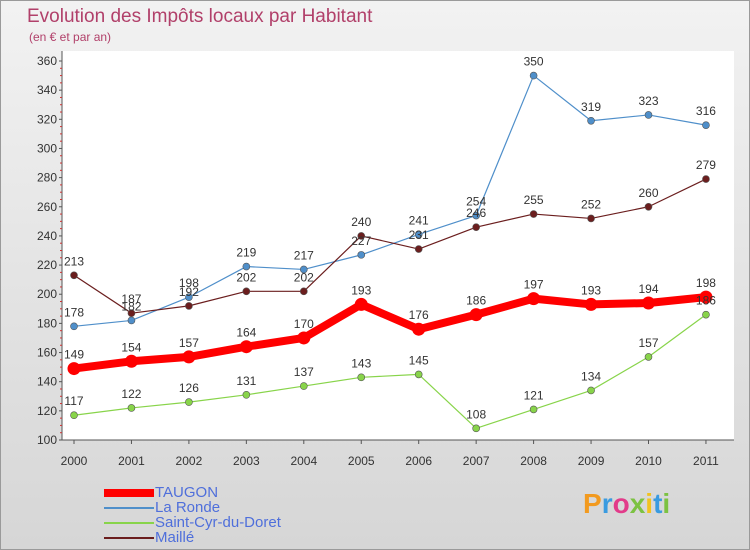 The height and width of the screenshot is (550, 750). Describe the element at coordinates (706, 165) in the screenshot. I see `data-label: 279` at that location.